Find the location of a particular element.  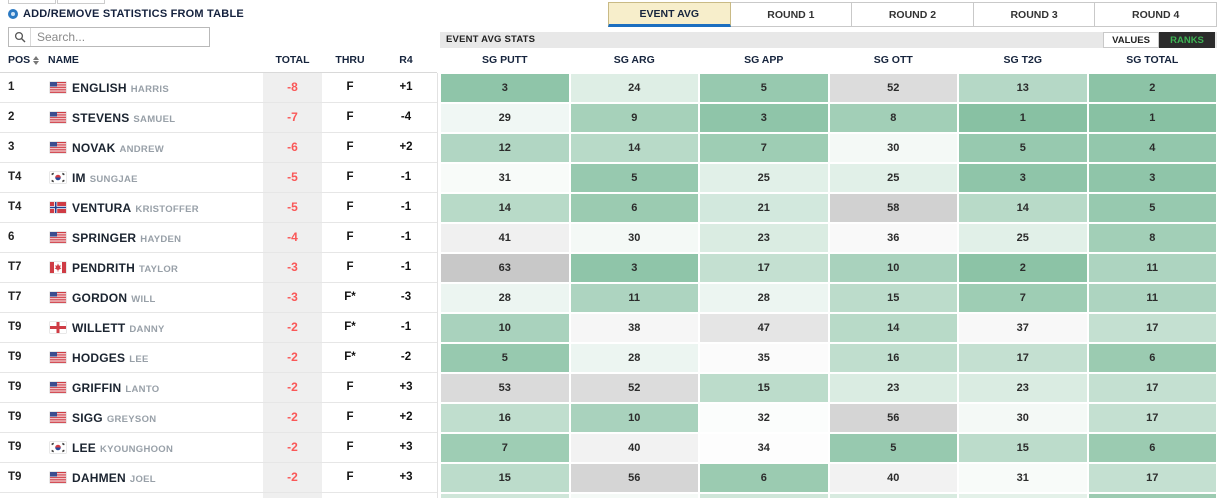

player-r4-score: -2 is located at coordinates (406, 357).